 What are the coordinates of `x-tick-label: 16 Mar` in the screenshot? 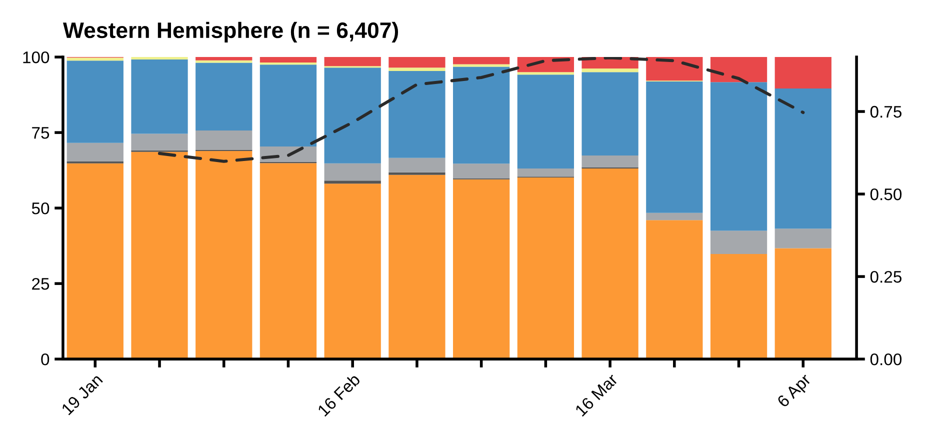 It's located at (596, 394).